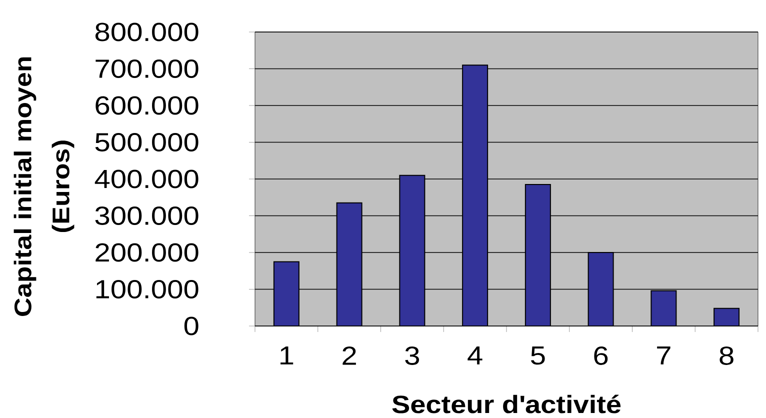 The image size is (766, 418). What do you see at coordinates (147, 69) in the screenshot?
I see `y-tick-label: 700.000` at bounding box center [147, 69].